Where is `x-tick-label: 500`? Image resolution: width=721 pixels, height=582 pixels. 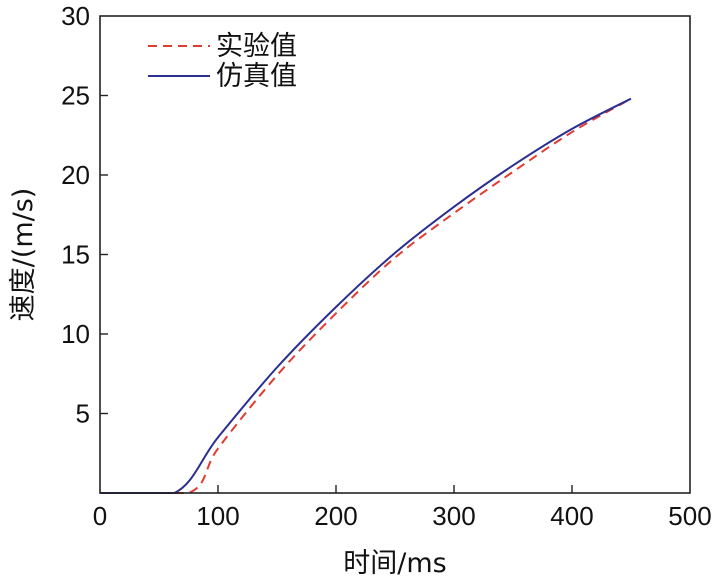 x-tick-label: 500 is located at coordinates (689, 516).